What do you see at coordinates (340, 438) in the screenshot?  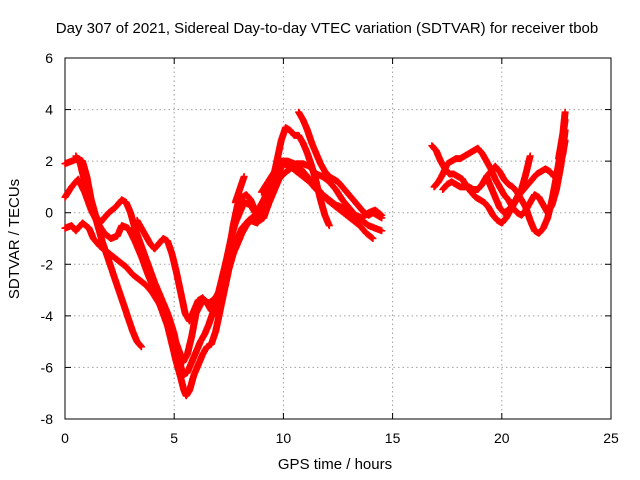 I see `x-axis-tick-labels: 0 5 10 15 20 25` at bounding box center [340, 438].